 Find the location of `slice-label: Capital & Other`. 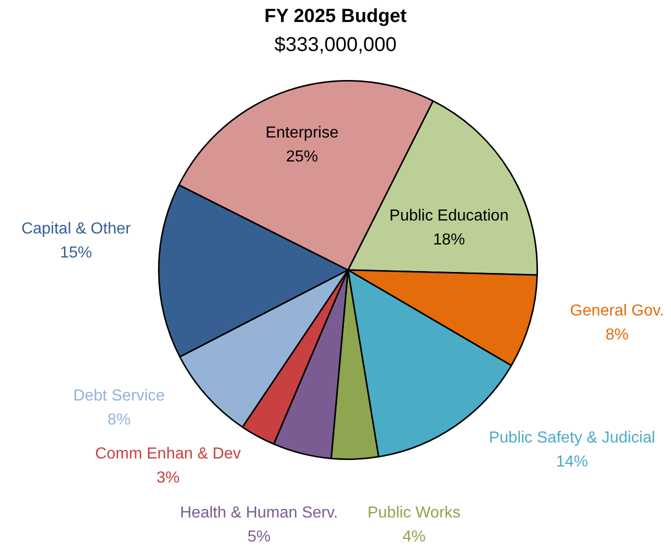

slice-label: Capital & Other is located at coordinates (76, 229).